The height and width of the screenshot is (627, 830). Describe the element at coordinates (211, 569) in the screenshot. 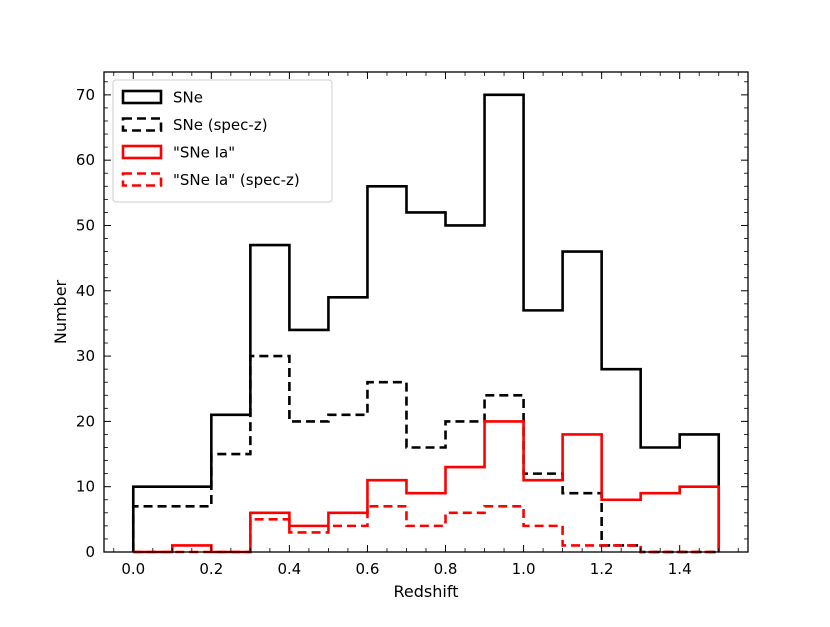

I see `x-tick-label: 0.2` at that location.